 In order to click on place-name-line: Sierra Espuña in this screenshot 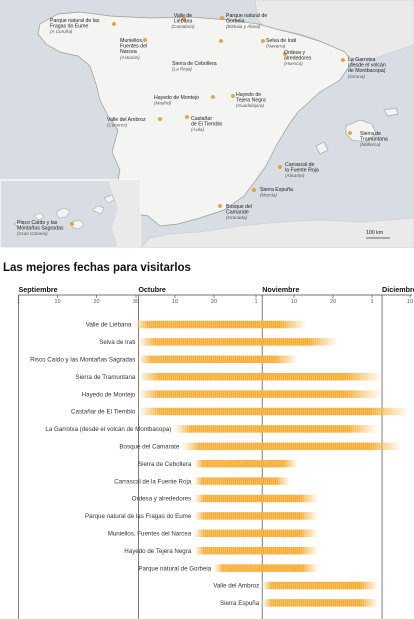, I will do `click(276, 190)`.